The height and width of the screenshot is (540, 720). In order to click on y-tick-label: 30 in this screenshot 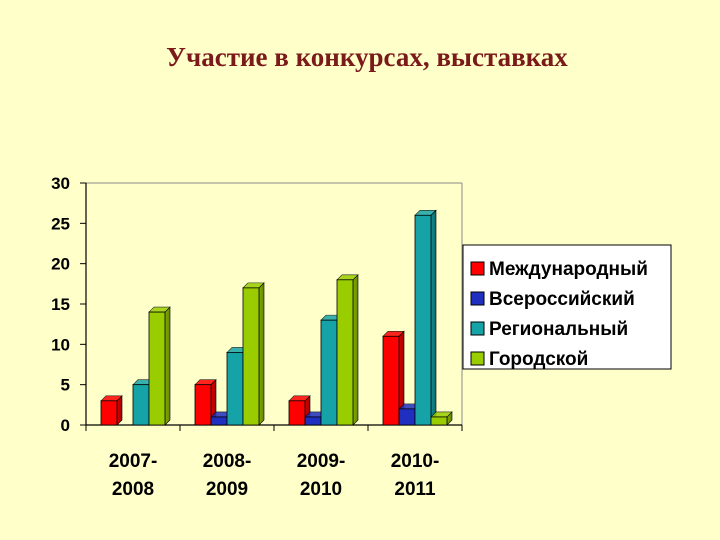, I will do `click(60, 183)`.